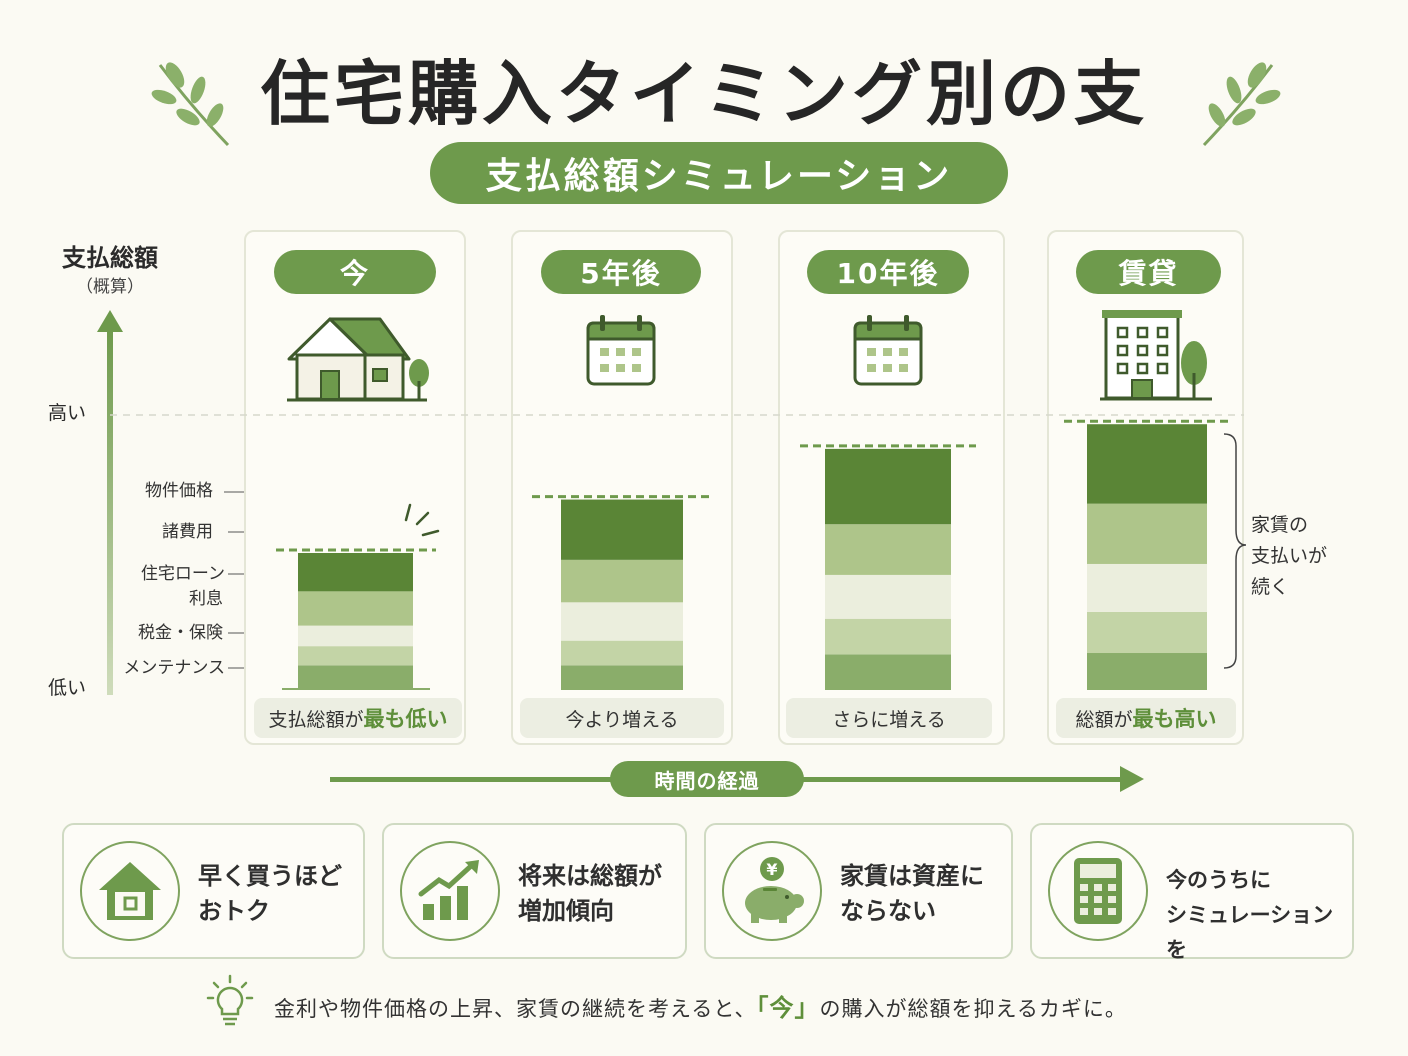  I want to click on card-line: シミュレーションを, so click(1250, 932).